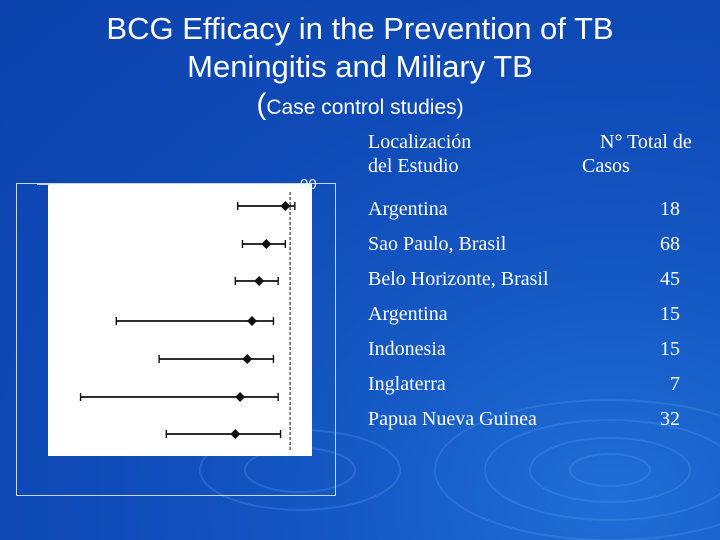 Image resolution: width=720 pixels, height=540 pixels. Describe the element at coordinates (261, 104) in the screenshot. I see `subtitle-paren: (` at that location.